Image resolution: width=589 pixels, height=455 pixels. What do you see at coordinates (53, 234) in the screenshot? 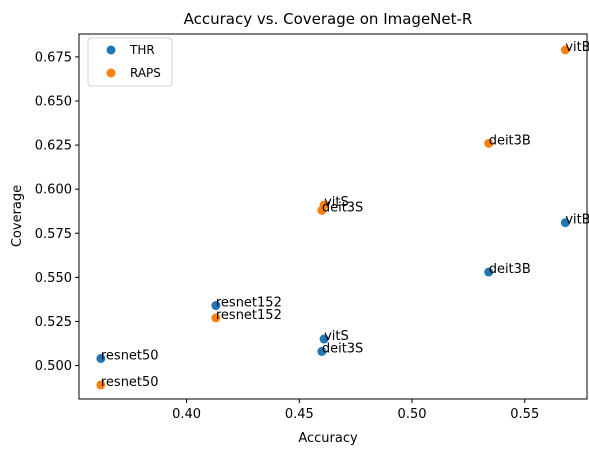
I see `y-tick-label: 0.575` at bounding box center [53, 234].